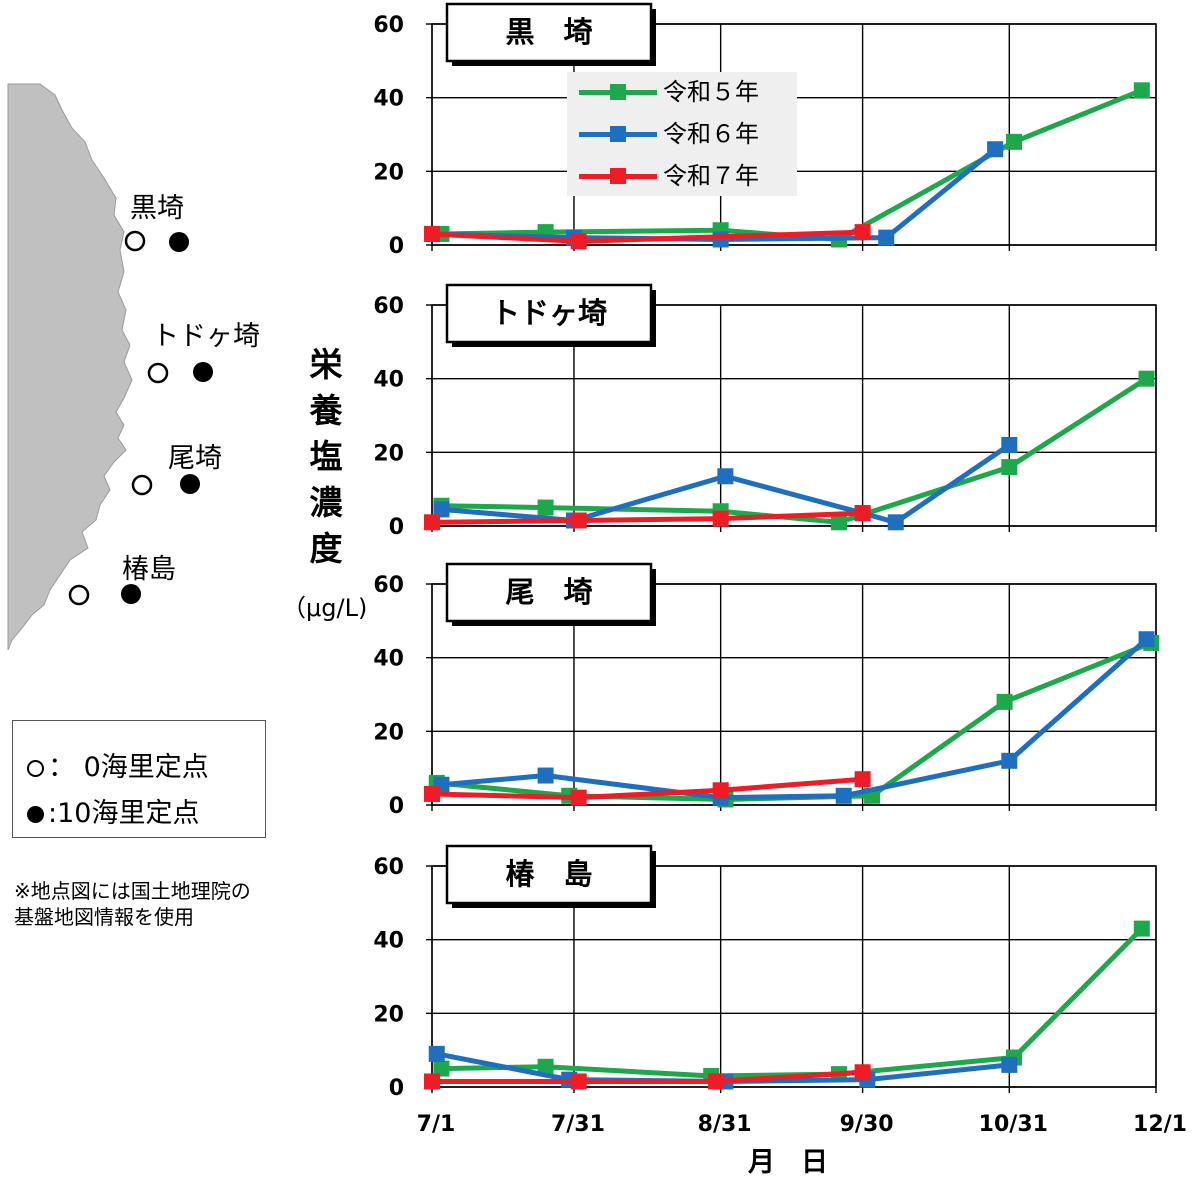 This screenshot has height=1187, width=1200. I want to click on y-axis-title: 栄養塩濃度, so click(326, 456).